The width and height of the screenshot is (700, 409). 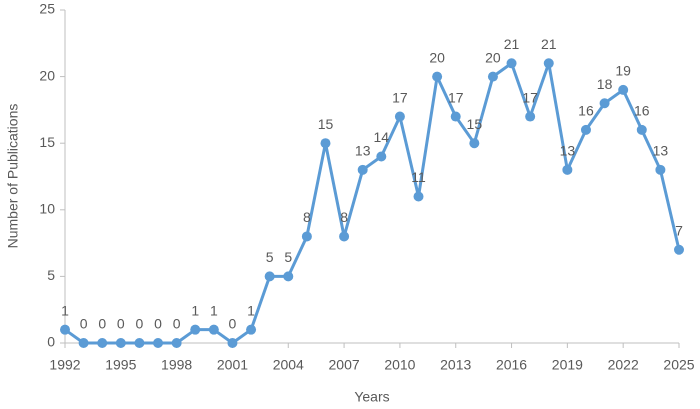 I want to click on x-tick-label: 2010, so click(x=399, y=365).